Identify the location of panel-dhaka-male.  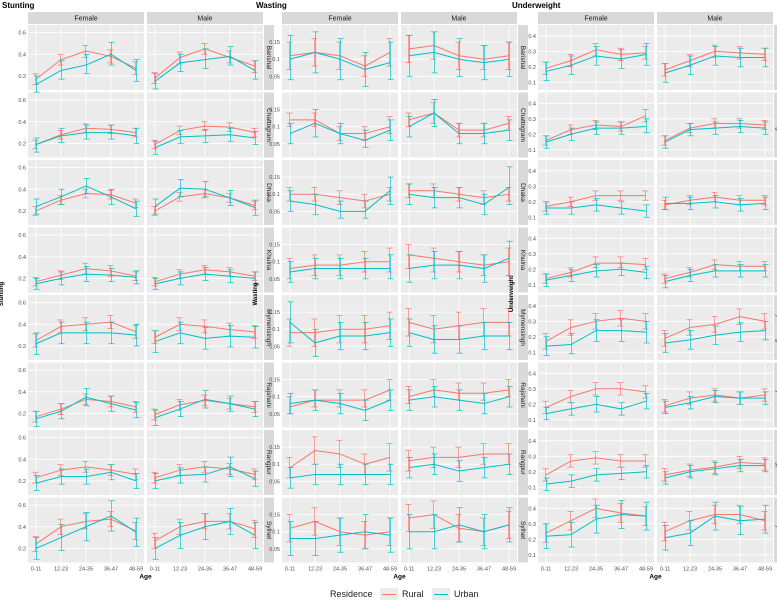
(715, 192).